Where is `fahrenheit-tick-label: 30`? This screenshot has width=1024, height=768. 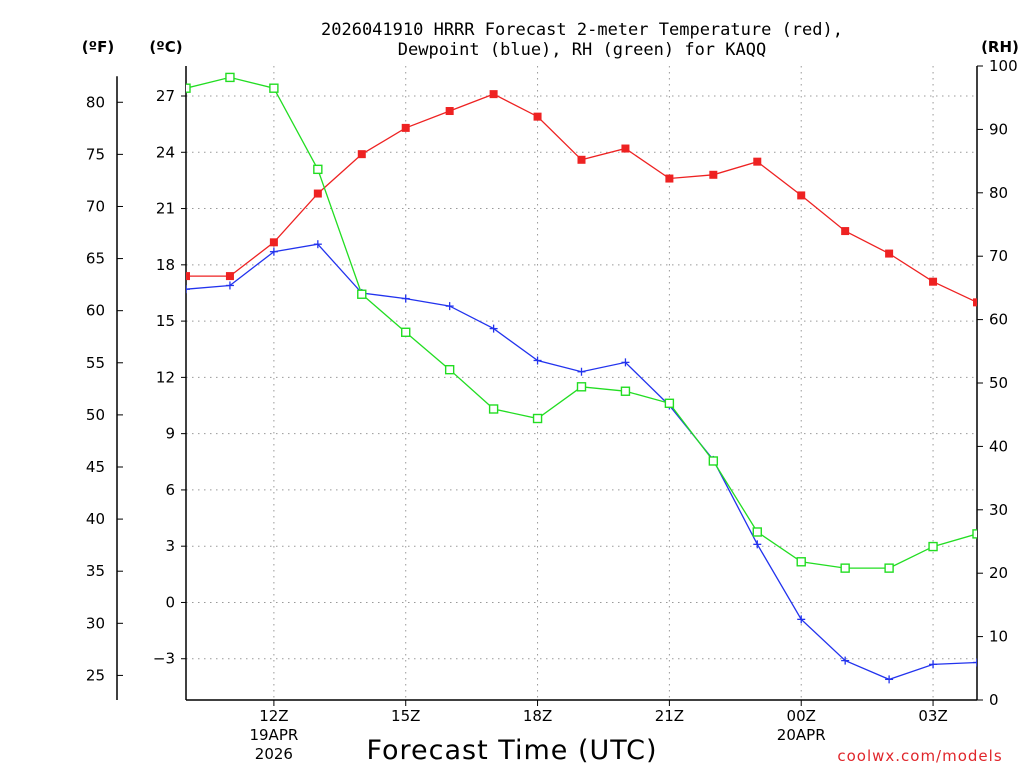 fahrenheit-tick-label: 30 is located at coordinates (95, 623).